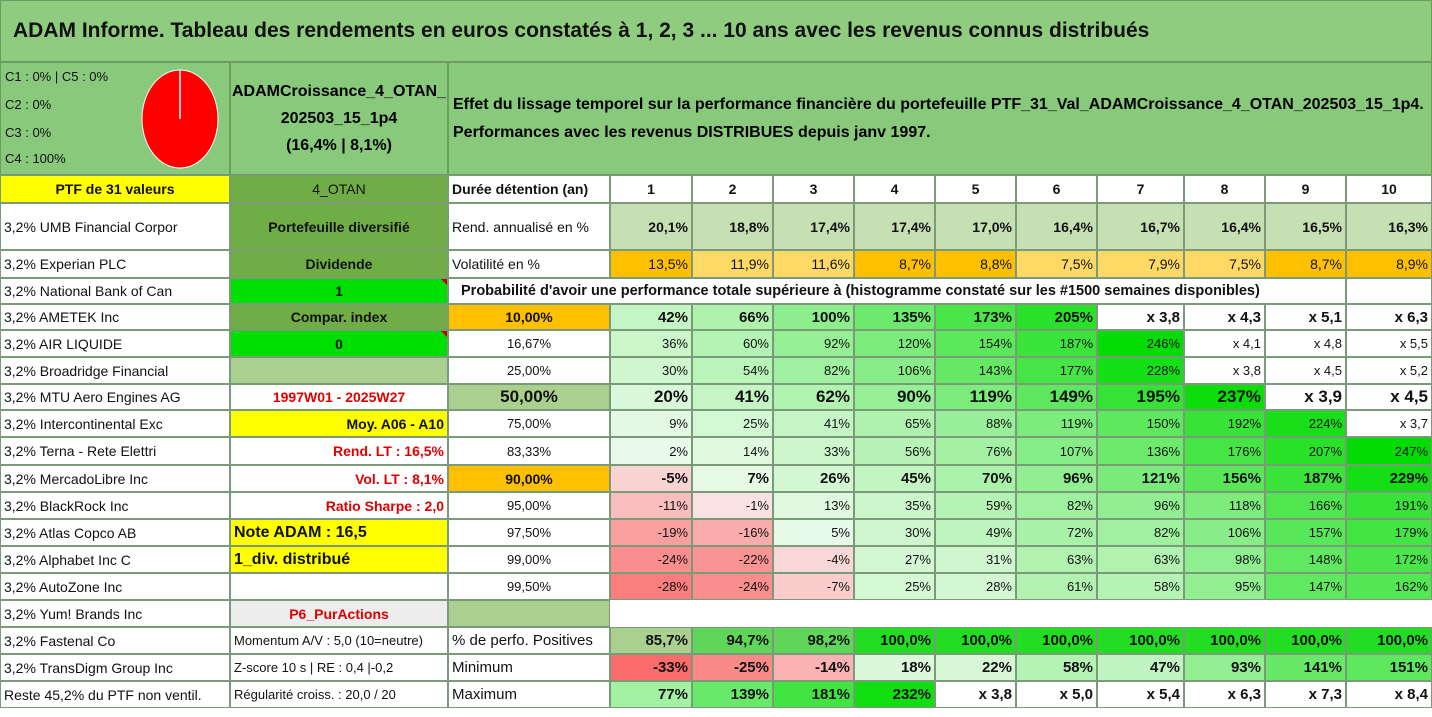 Image resolution: width=1432 pixels, height=717 pixels. I want to click on proba-value: x 5,2, so click(1389, 370).